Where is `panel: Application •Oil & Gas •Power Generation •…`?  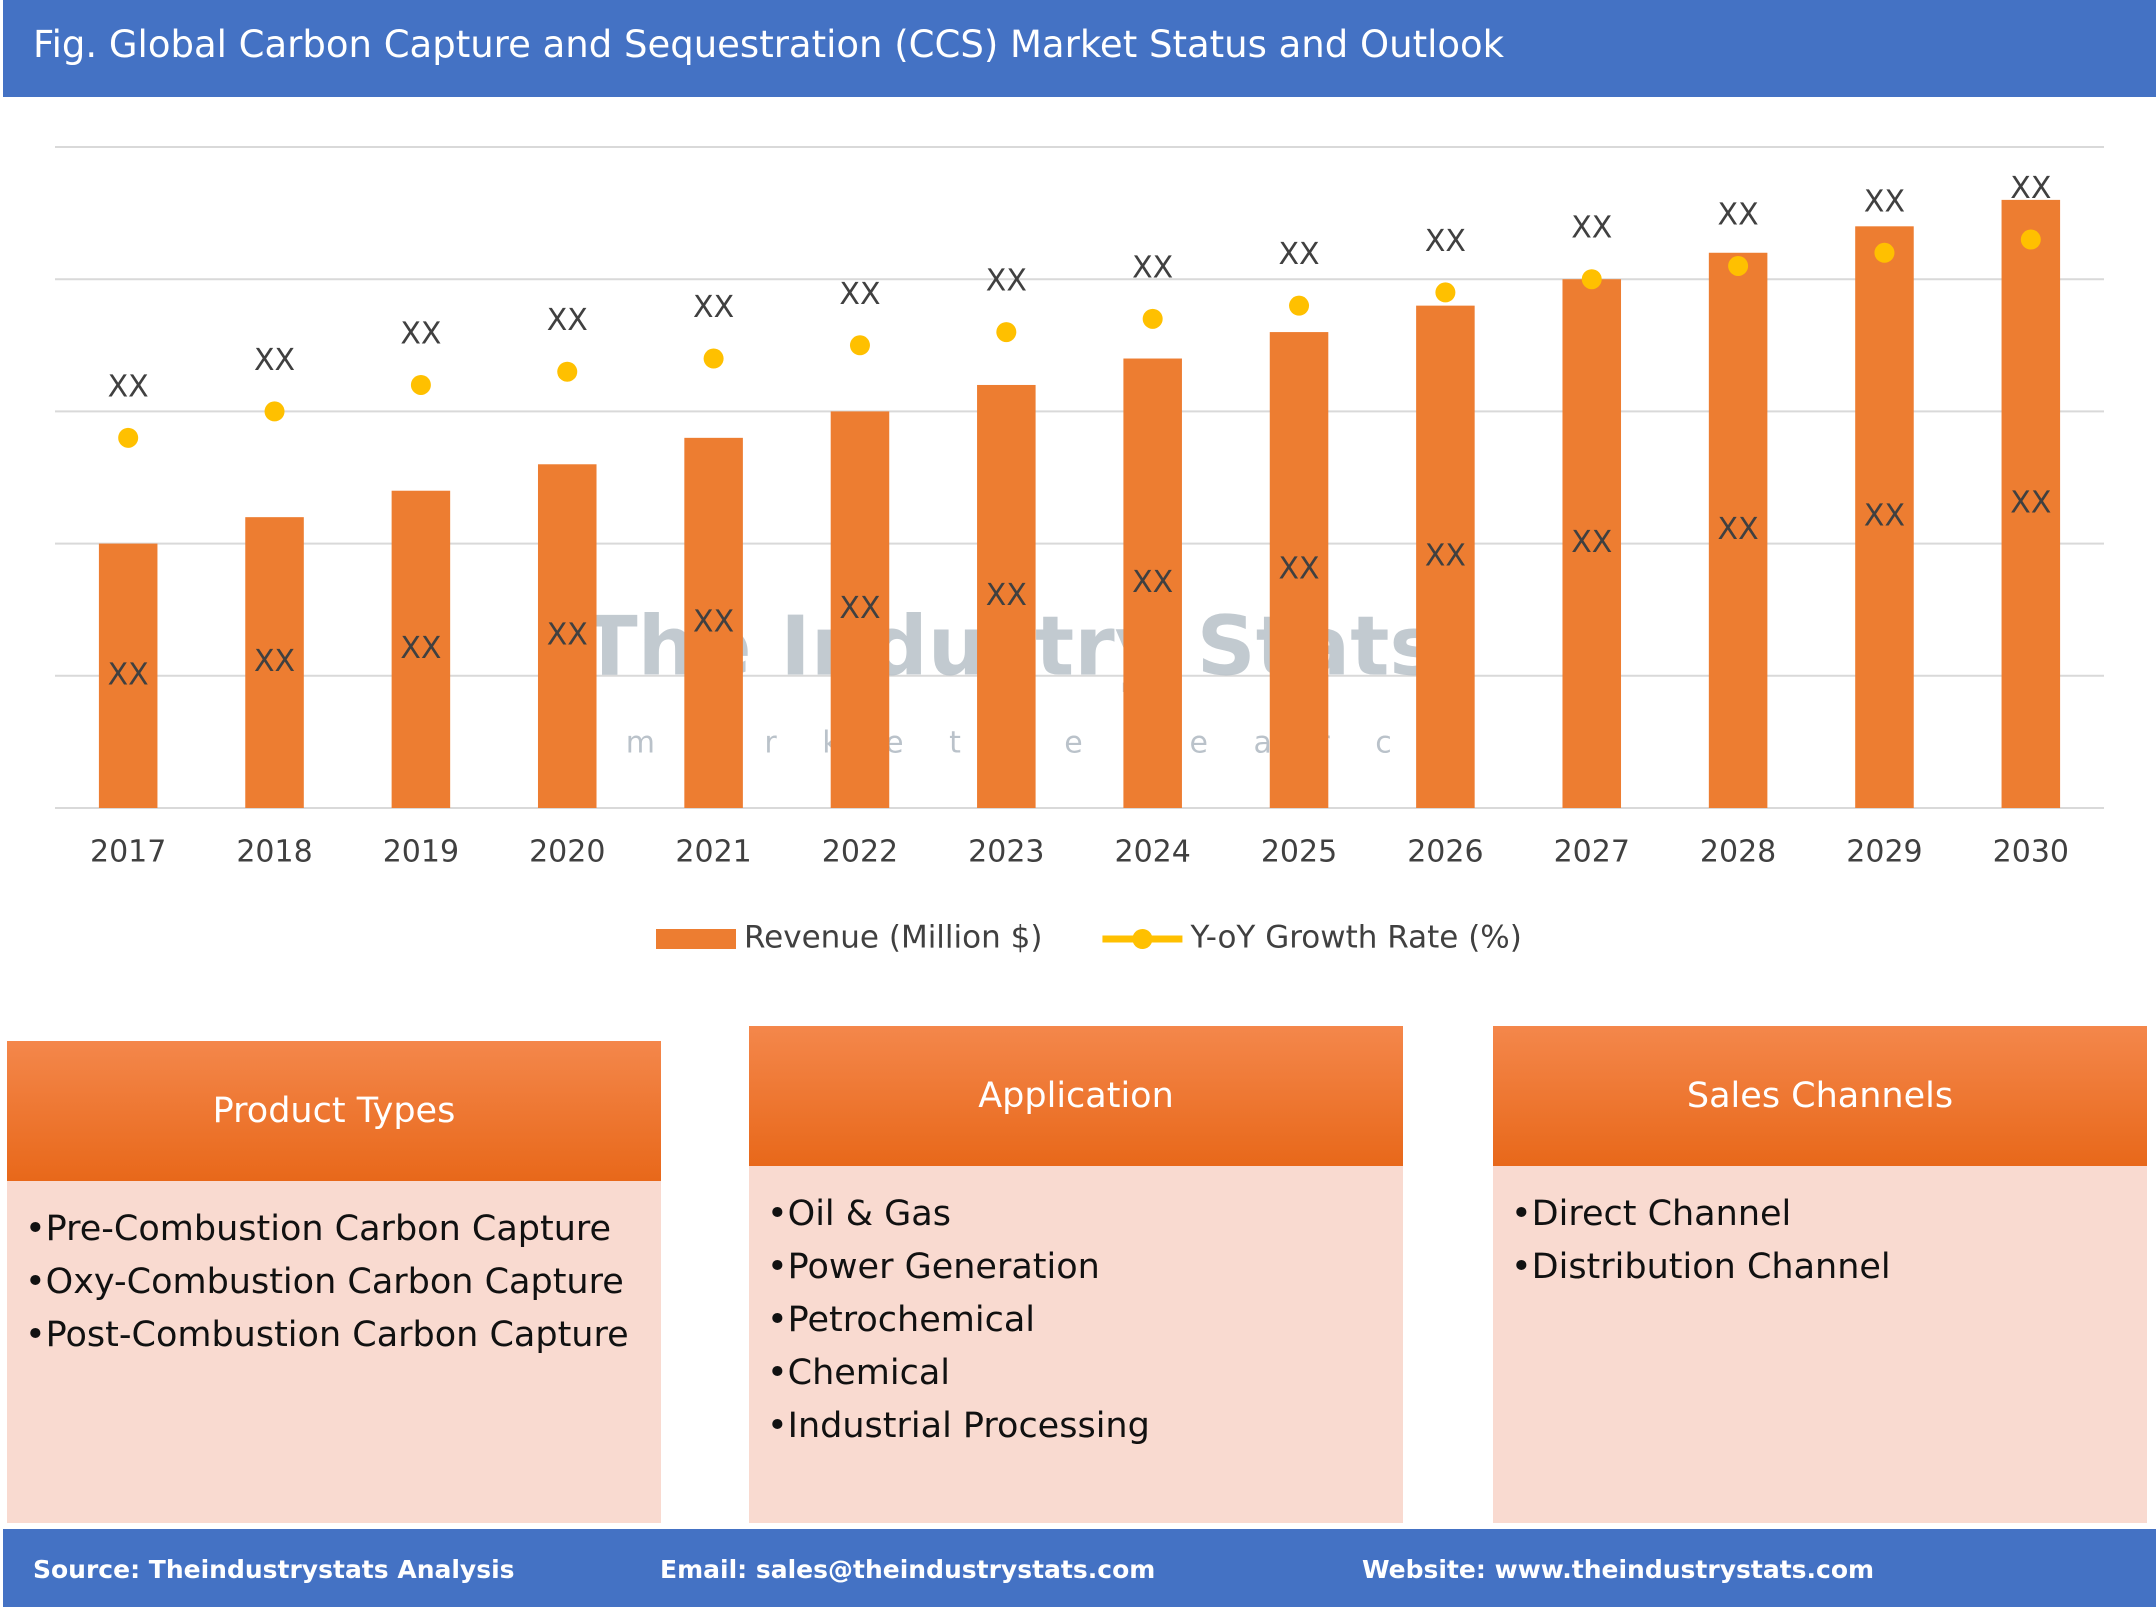
panel: Application •Oil & Gas •Power Generation •… is located at coordinates (1076, 1274).